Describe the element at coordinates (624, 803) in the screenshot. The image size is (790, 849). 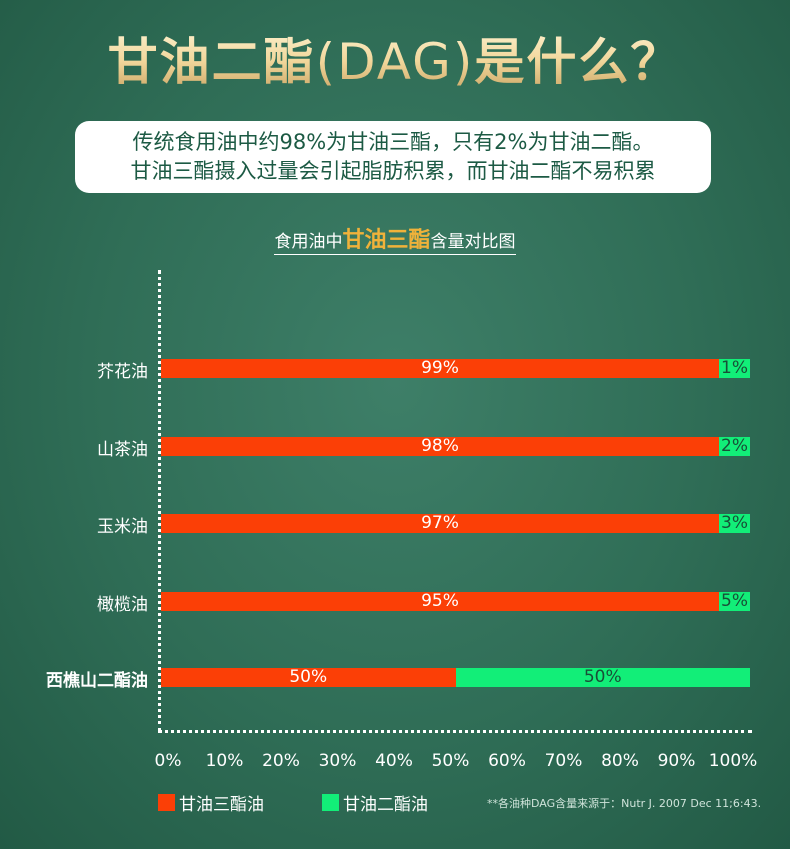
I see `source-note: **各油种DAG含量来源于：Nutr J. 2007 Dec 11;6:43.` at that location.